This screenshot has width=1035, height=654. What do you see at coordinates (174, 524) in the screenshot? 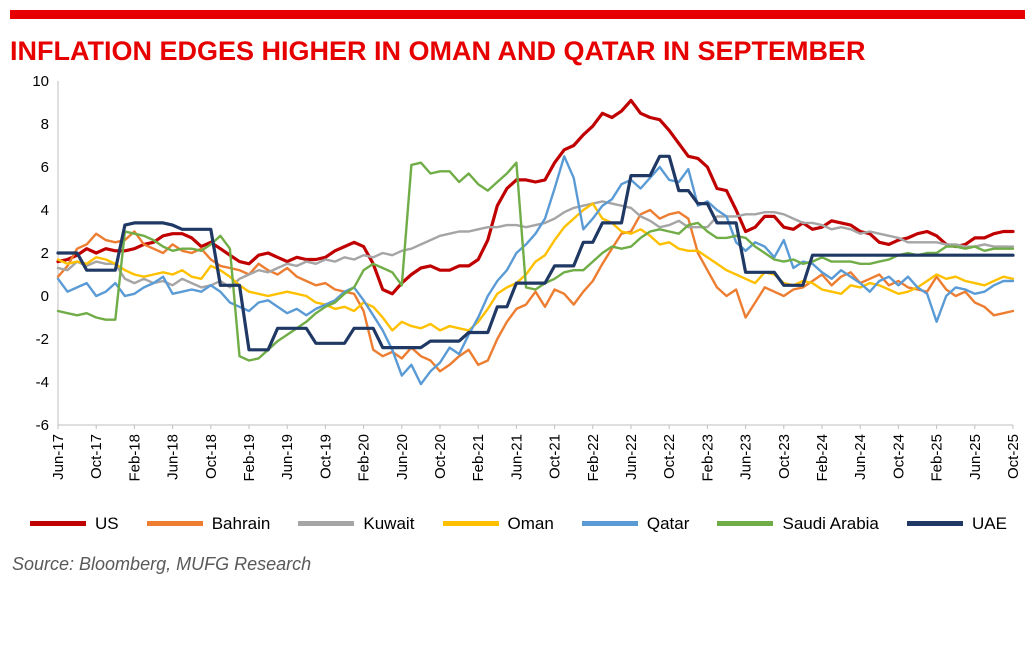
I see `legend-swatch-bahrain` at bounding box center [174, 524].